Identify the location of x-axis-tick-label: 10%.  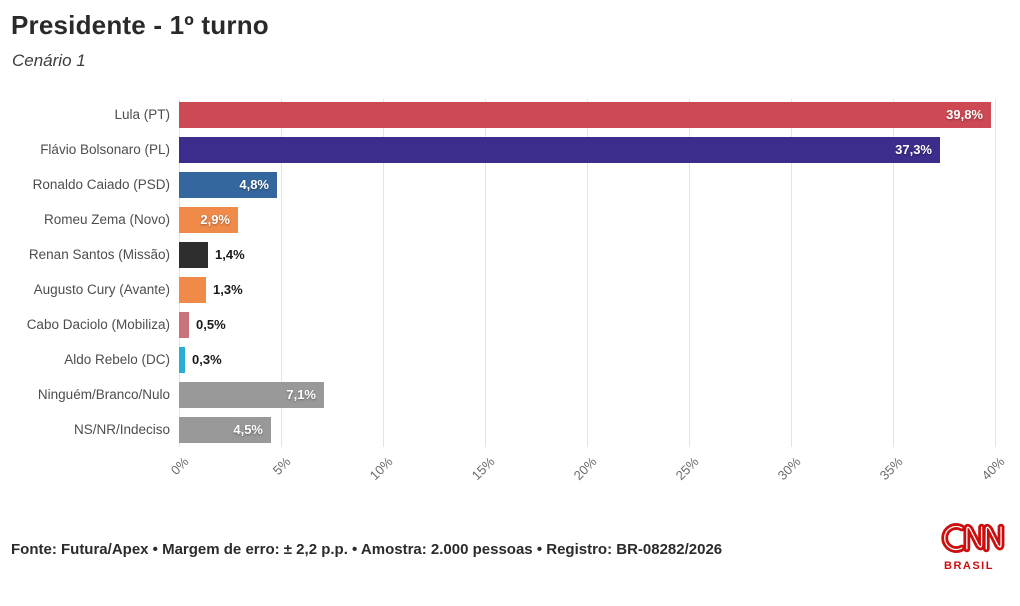
(381, 469).